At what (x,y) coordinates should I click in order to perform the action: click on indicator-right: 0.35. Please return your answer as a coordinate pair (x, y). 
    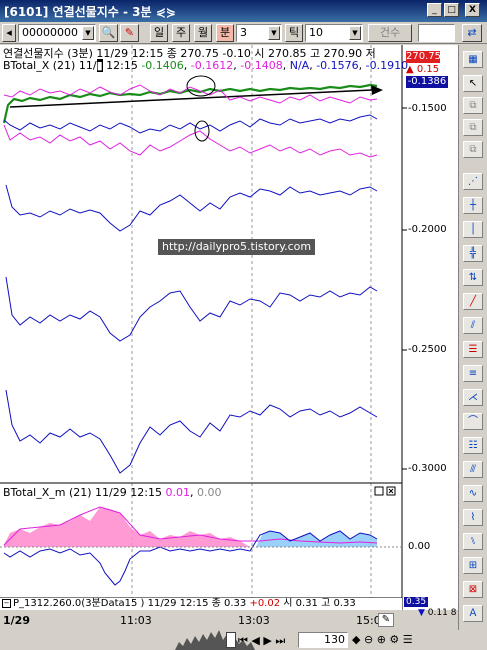
    Looking at the image, I should click on (416, 602).